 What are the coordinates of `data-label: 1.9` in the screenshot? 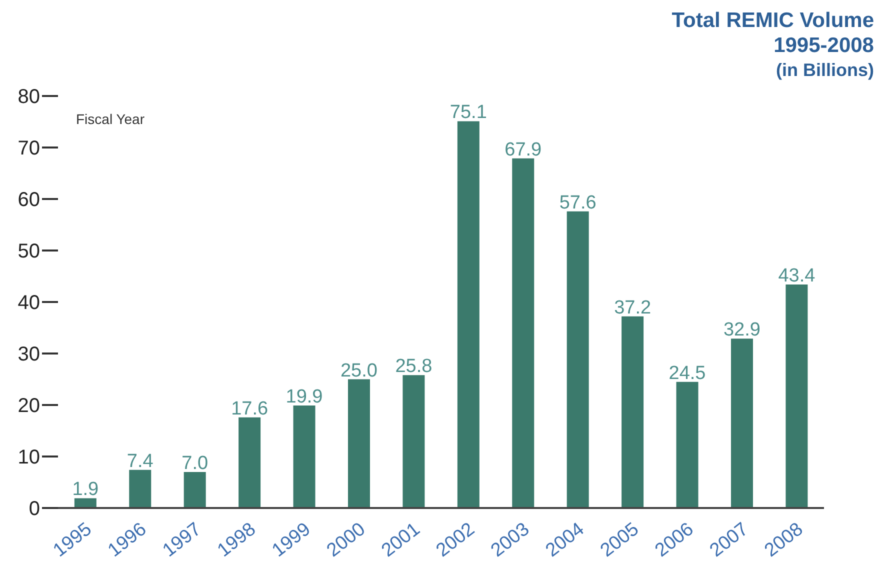 It's located at (85, 489).